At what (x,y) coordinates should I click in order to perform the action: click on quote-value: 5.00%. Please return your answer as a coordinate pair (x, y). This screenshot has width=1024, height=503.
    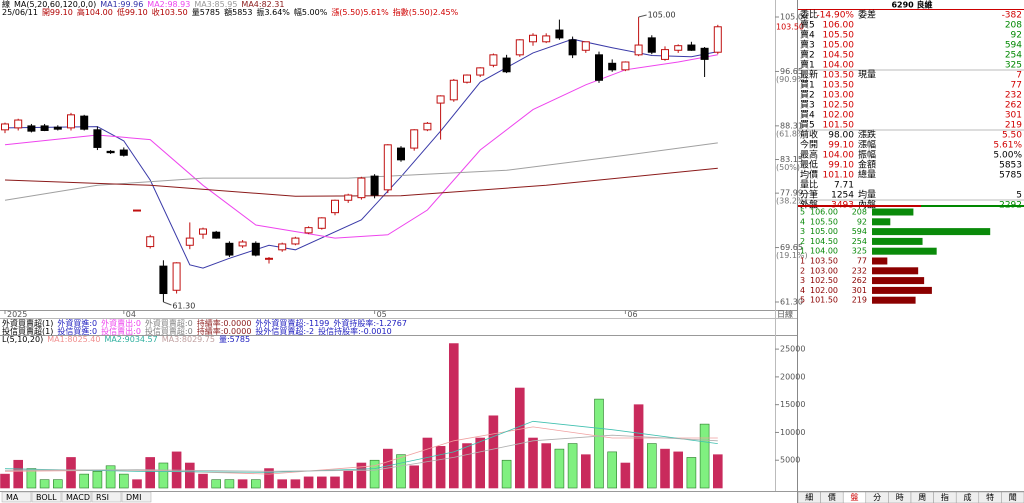
    Looking at the image, I should click on (1007, 156).